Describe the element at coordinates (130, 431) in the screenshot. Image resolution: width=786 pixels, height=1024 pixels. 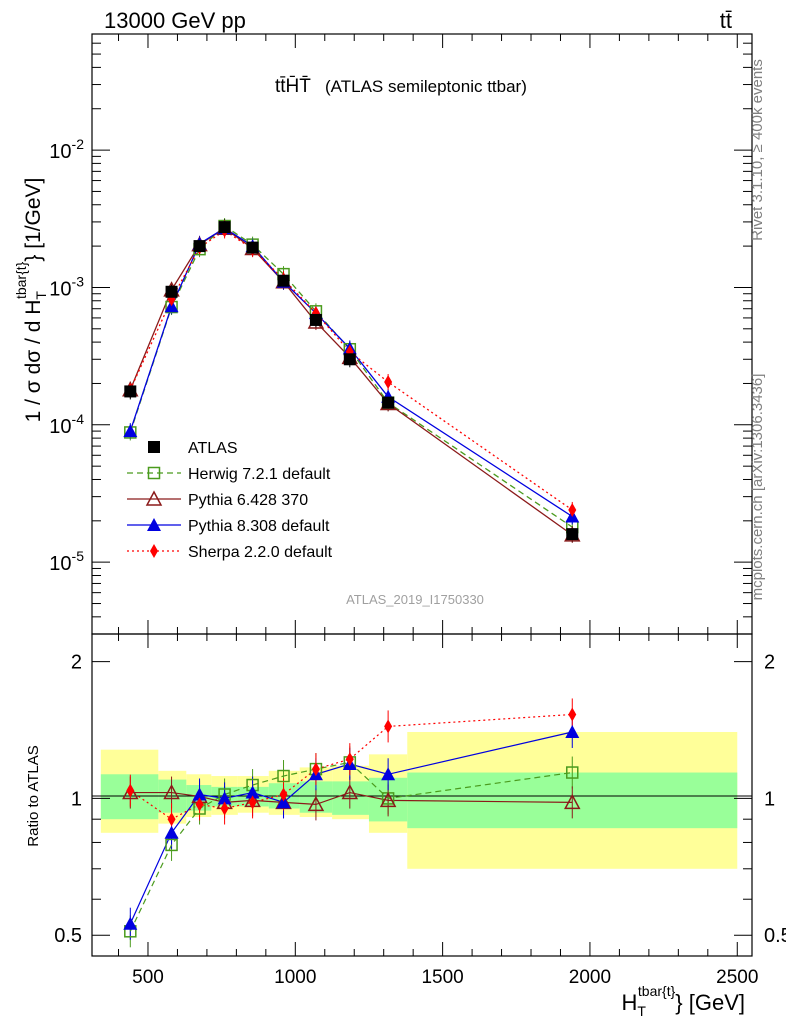
I see `point-pythia-8-308-default` at that location.